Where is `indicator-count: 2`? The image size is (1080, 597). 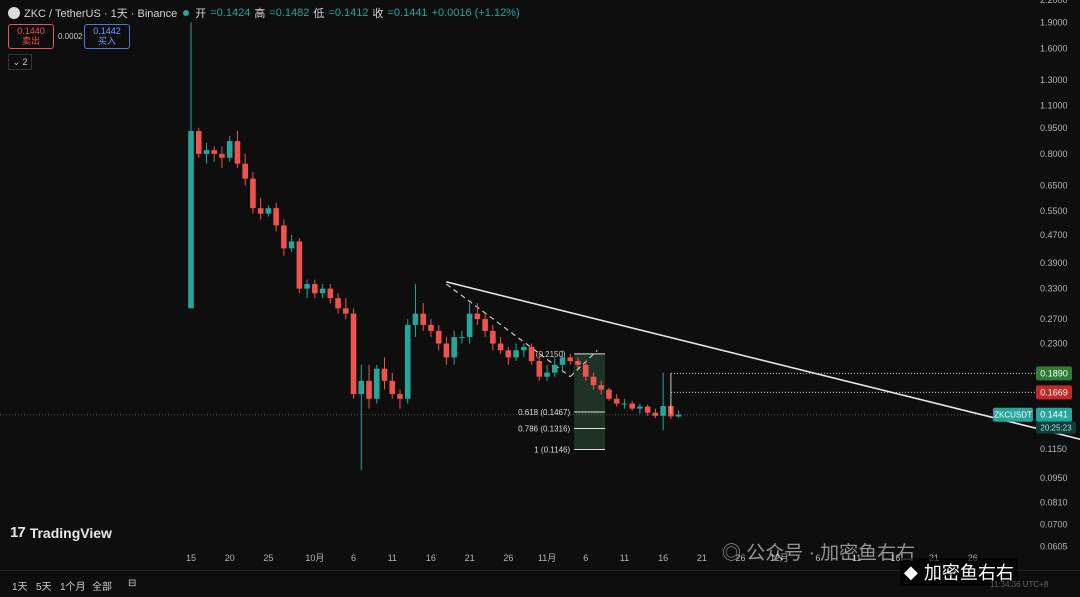
indicator-count: 2 is located at coordinates (25, 62).